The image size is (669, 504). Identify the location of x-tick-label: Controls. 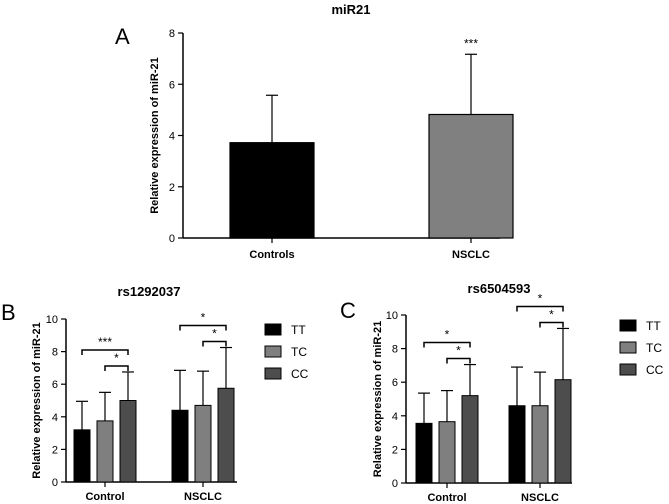
(271, 255).